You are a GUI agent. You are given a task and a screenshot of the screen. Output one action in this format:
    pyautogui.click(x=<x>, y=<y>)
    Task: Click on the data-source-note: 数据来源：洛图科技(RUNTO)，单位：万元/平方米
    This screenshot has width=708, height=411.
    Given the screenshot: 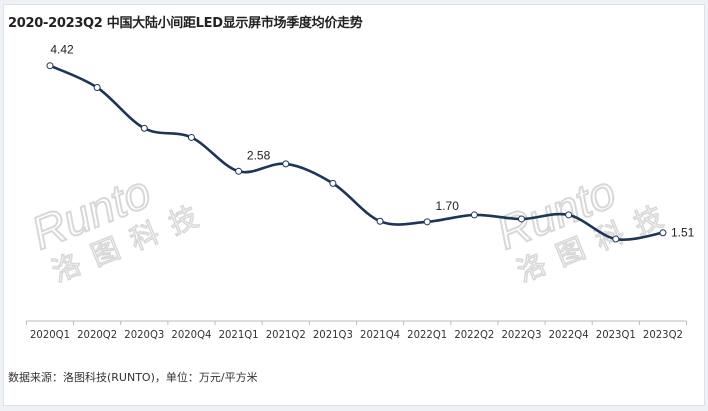 What is the action you would take?
    pyautogui.click(x=133, y=377)
    